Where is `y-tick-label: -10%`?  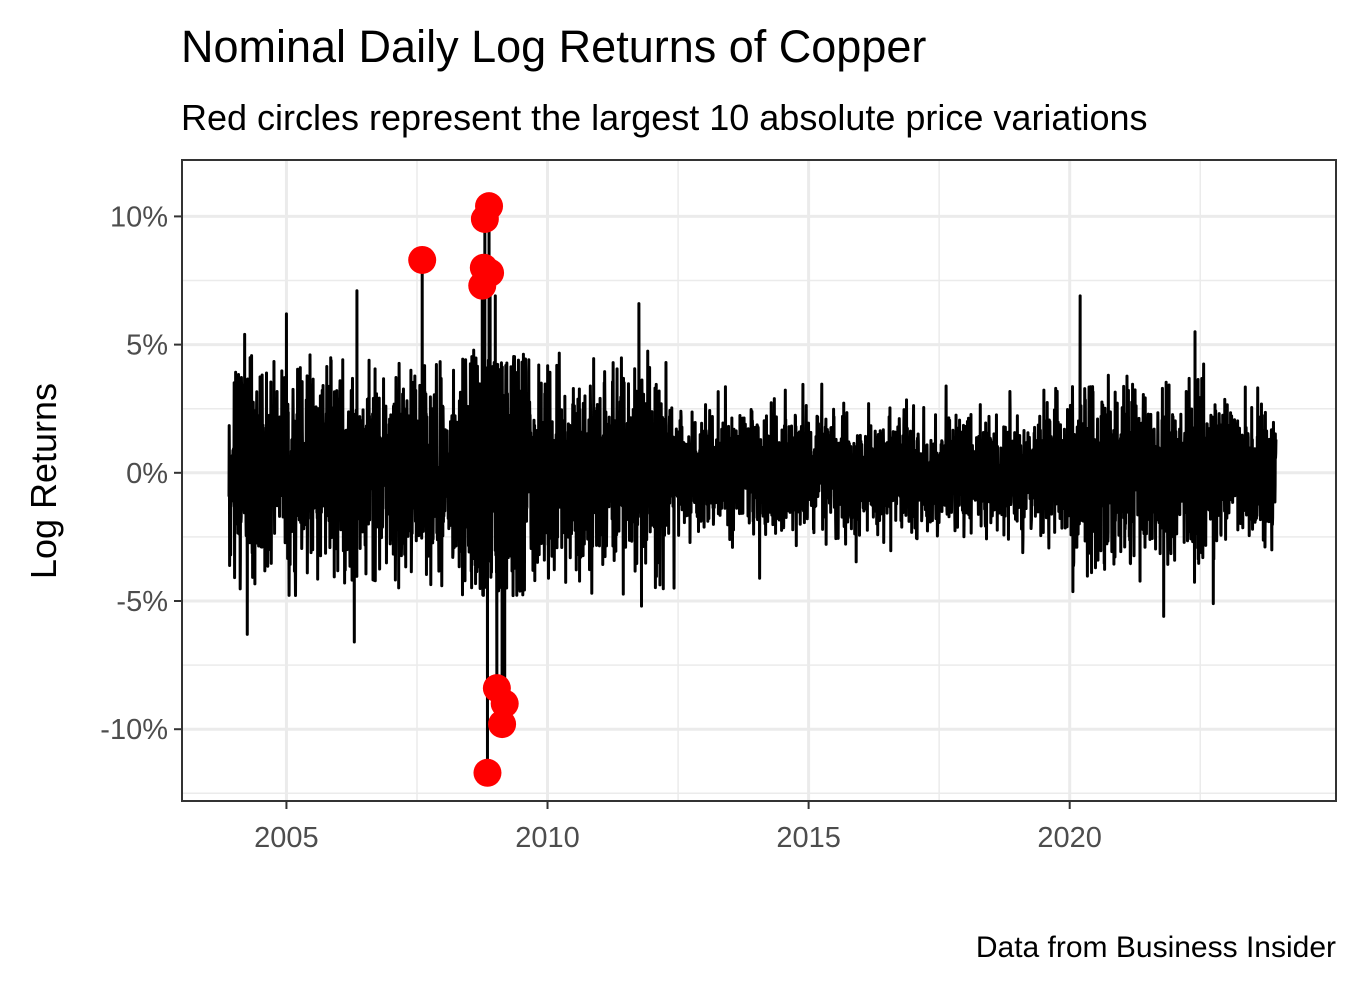
y-tick-label: -10% is located at coordinates (134, 730).